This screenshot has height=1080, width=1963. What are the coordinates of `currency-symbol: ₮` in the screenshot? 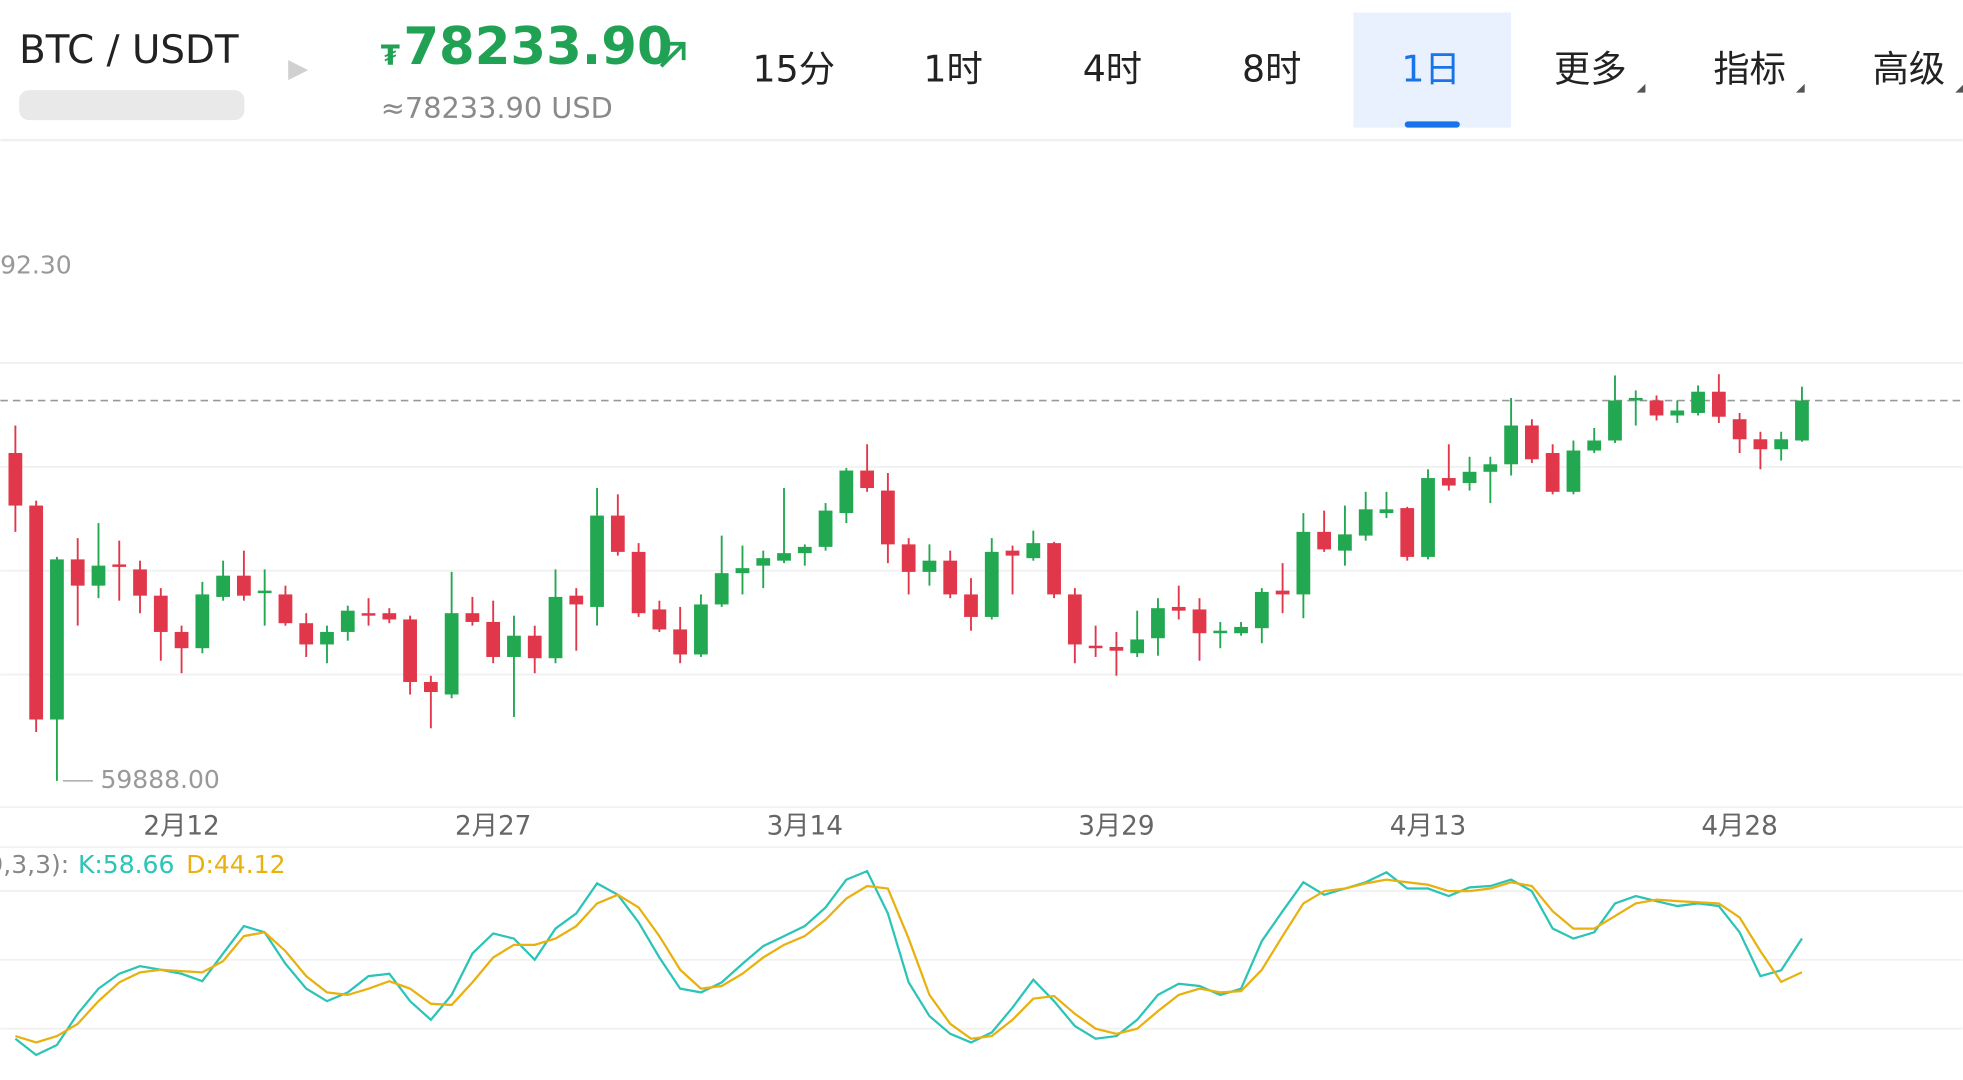 It's located at (390, 55).